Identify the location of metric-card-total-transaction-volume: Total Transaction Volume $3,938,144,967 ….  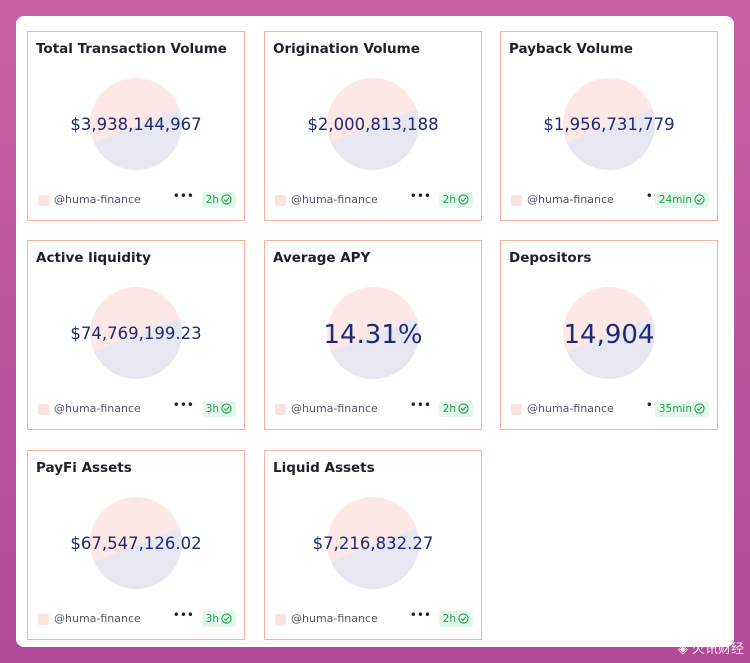
(136, 126).